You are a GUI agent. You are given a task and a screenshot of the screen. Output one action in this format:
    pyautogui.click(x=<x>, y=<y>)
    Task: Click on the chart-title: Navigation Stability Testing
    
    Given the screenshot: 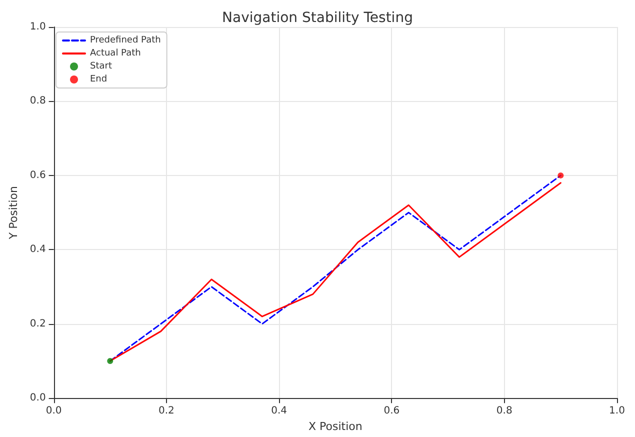 What is the action you would take?
    pyautogui.click(x=317, y=18)
    